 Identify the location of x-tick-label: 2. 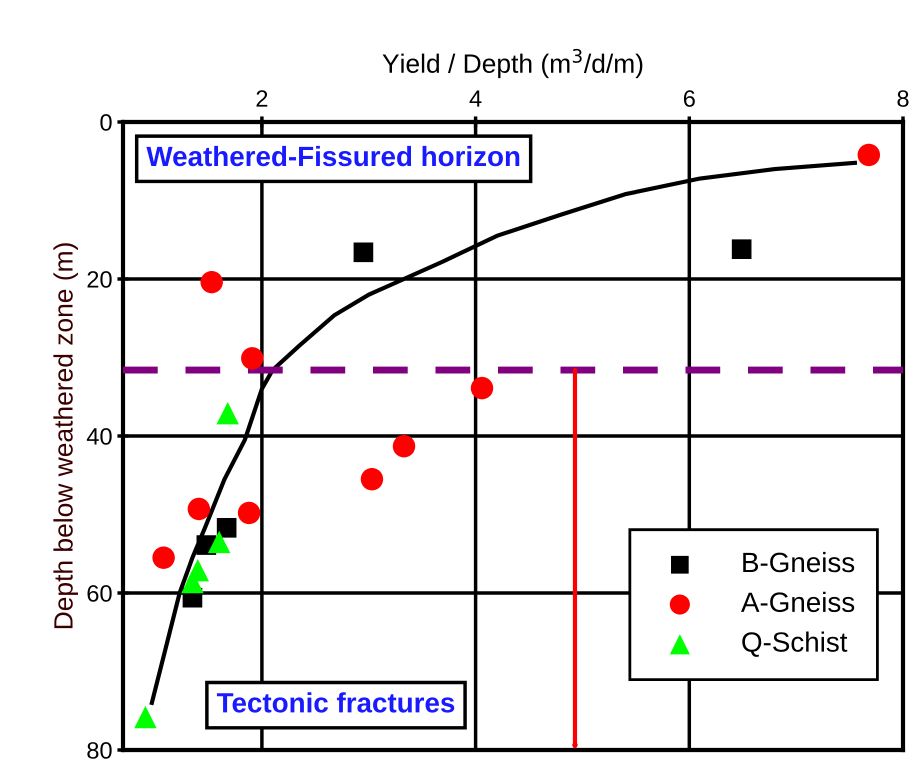
(262, 98).